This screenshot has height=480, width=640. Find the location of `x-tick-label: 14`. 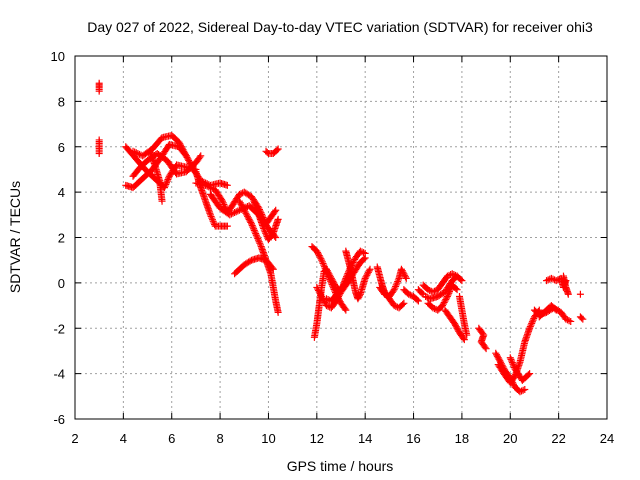

x-tick-label: 14 is located at coordinates (365, 438).